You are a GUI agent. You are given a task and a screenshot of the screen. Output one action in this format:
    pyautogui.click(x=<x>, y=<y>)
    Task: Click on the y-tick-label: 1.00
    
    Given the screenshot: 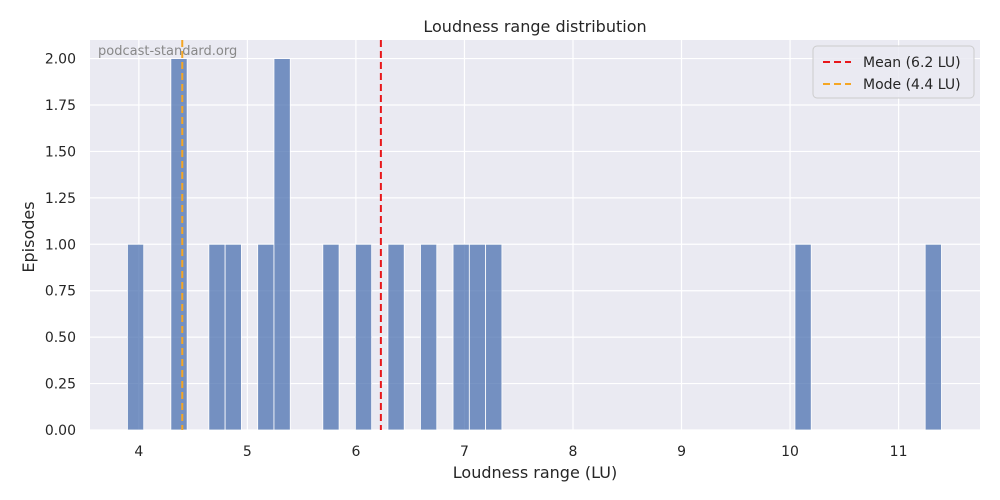 What is the action you would take?
    pyautogui.click(x=60, y=245)
    